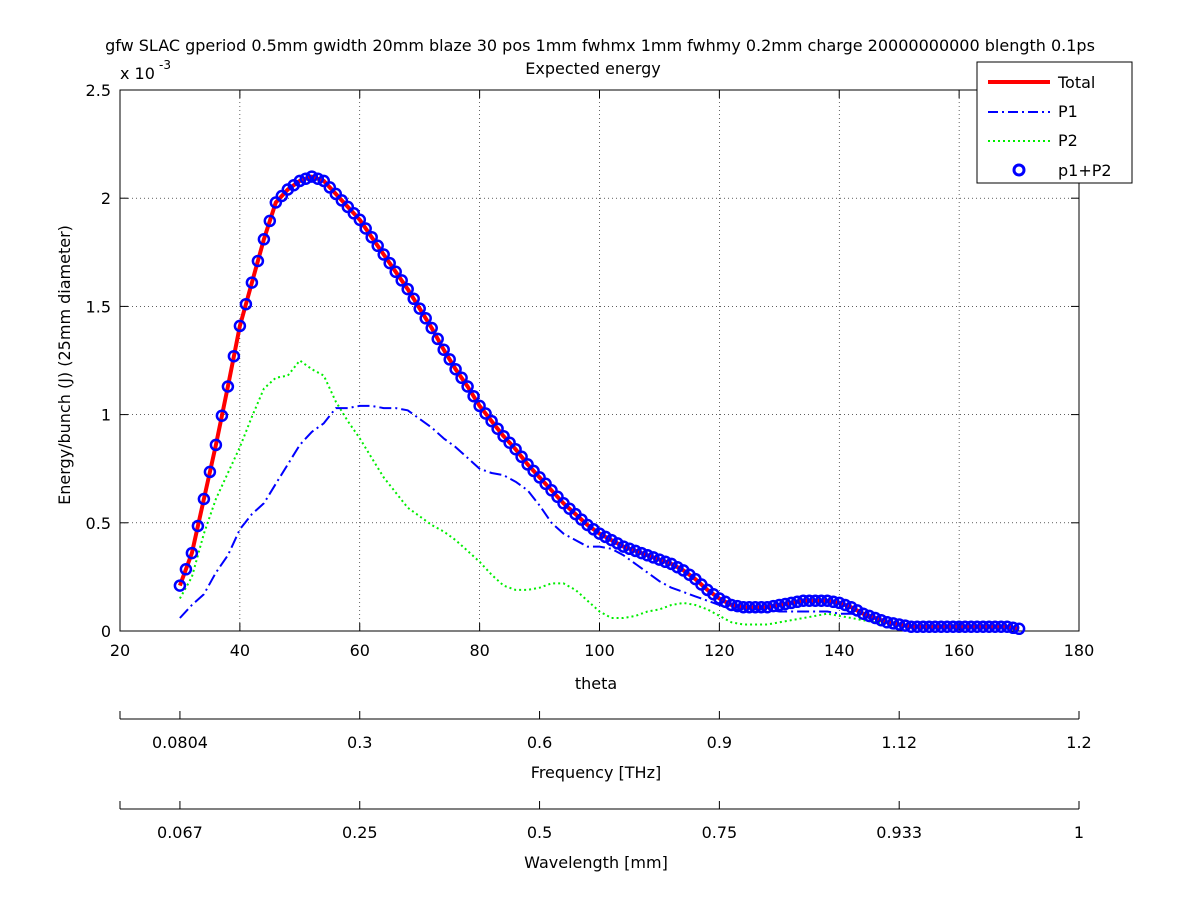 This screenshot has height=901, width=1200. I want to click on secondary-axis-tick-label: 0.6, so click(539, 742).